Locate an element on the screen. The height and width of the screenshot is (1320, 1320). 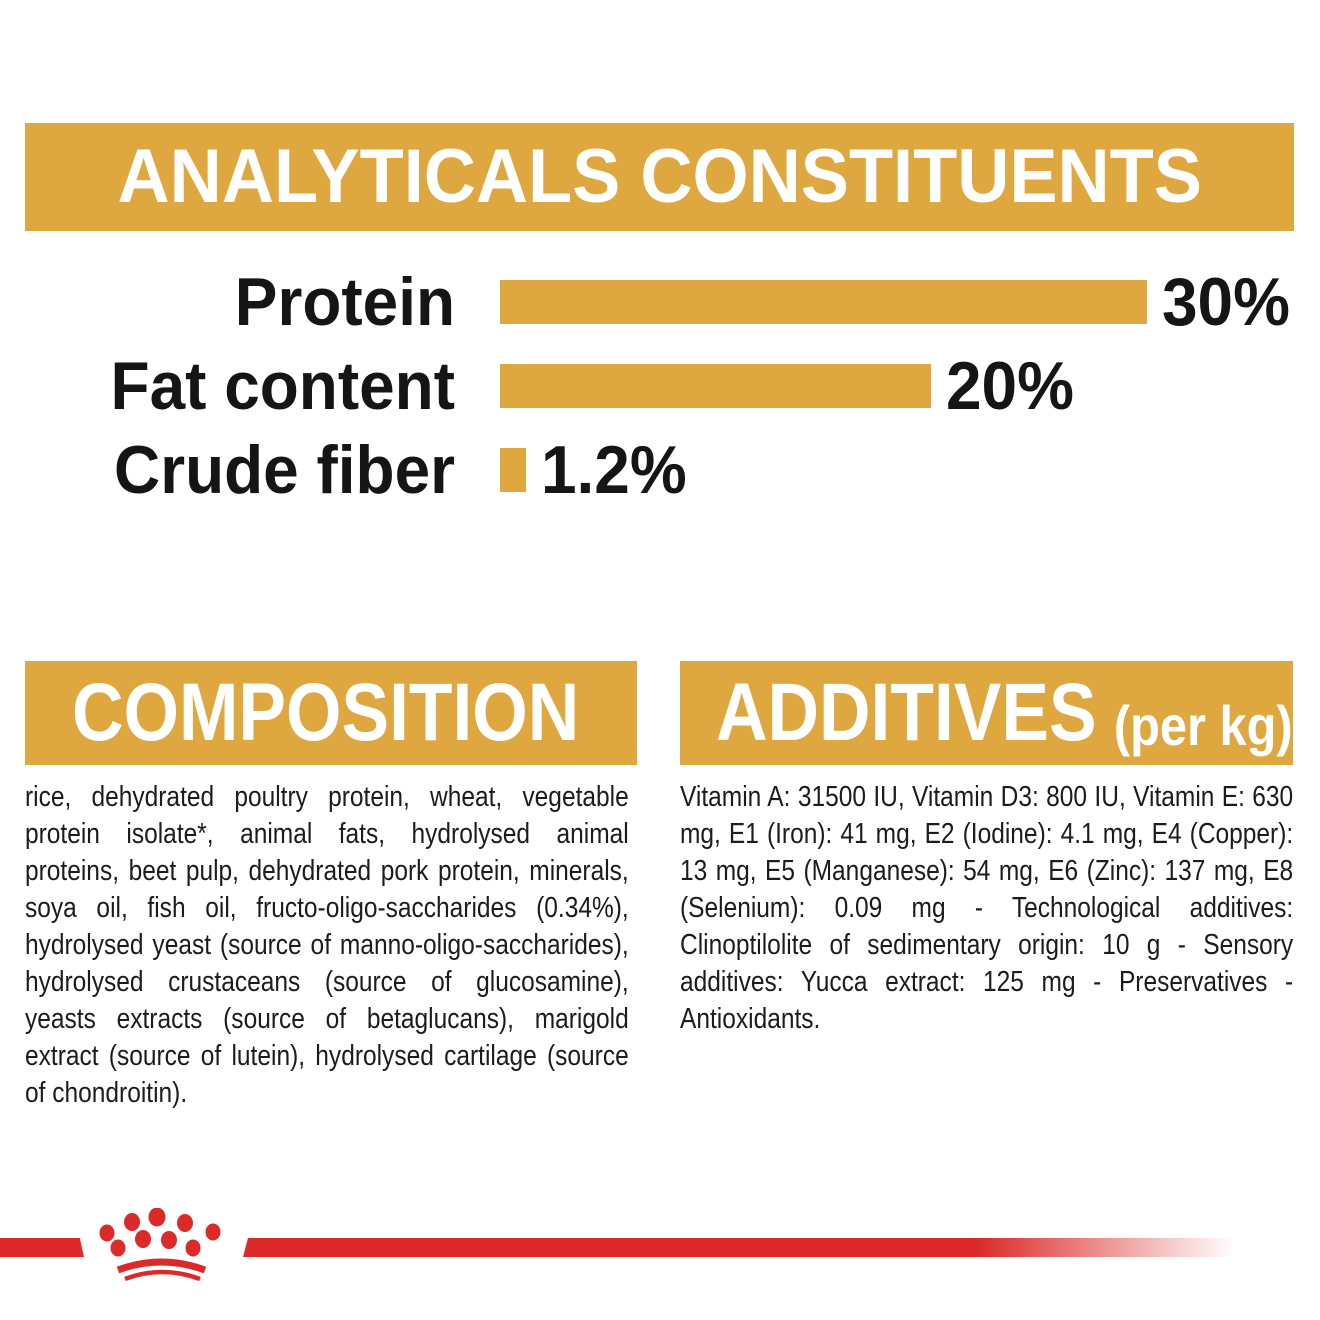
additives-title-group: ADDITIVES (per kg) is located at coordinates (1004, 712).